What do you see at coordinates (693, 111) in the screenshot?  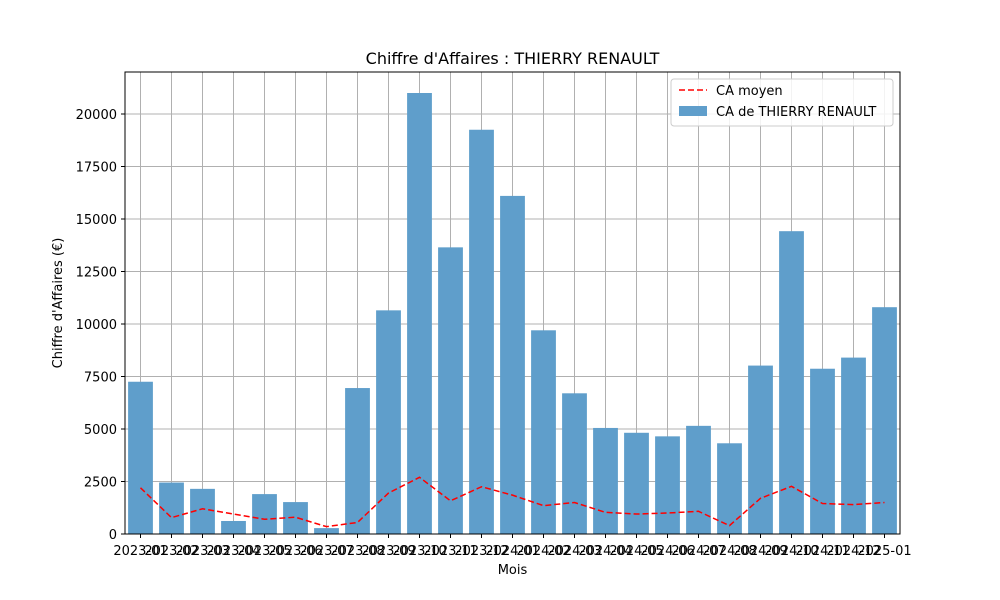 I see `legend-swatch-ca-thierry-renault` at bounding box center [693, 111].